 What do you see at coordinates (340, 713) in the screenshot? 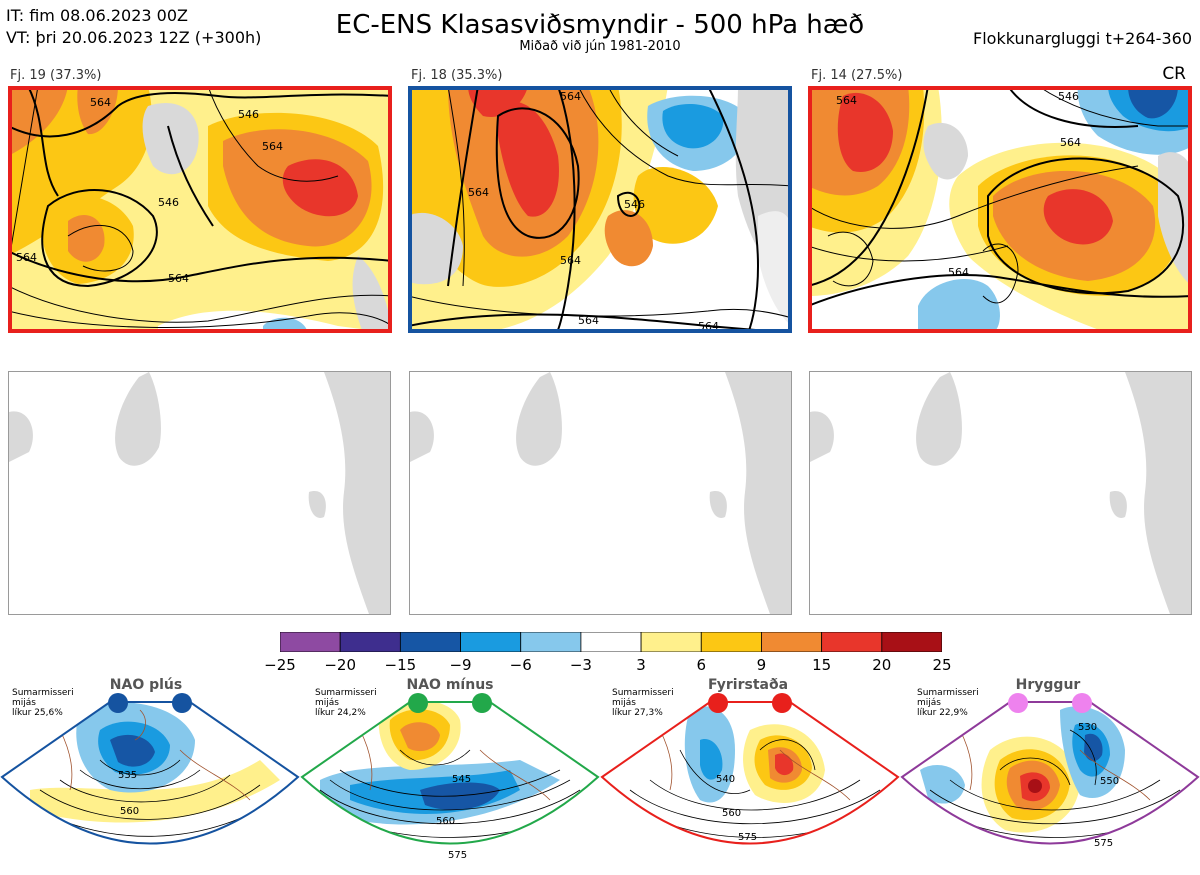
I see `regime-note-line: líkur 24,2%` at bounding box center [340, 713].